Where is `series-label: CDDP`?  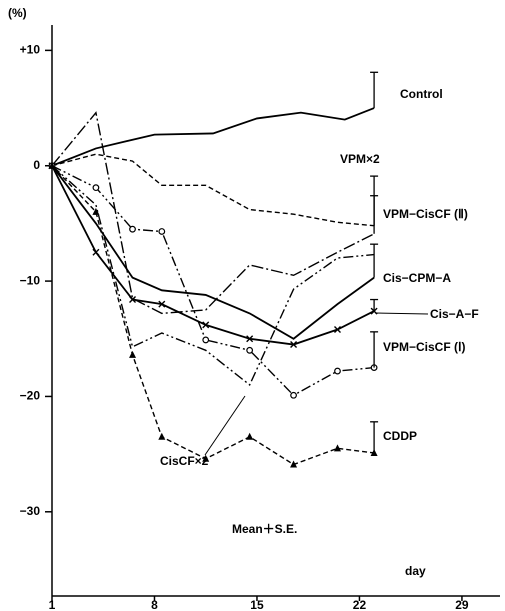
series-label: CDDP is located at coordinates (400, 436).